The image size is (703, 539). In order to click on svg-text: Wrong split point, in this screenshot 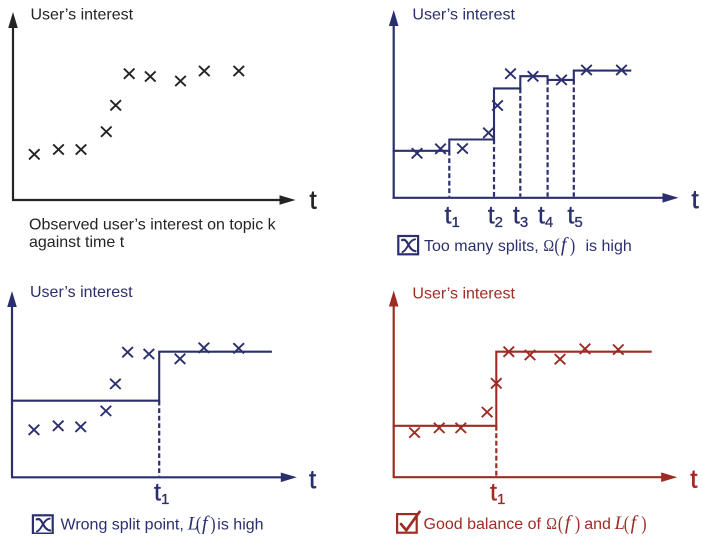, I will do `click(122, 524)`.